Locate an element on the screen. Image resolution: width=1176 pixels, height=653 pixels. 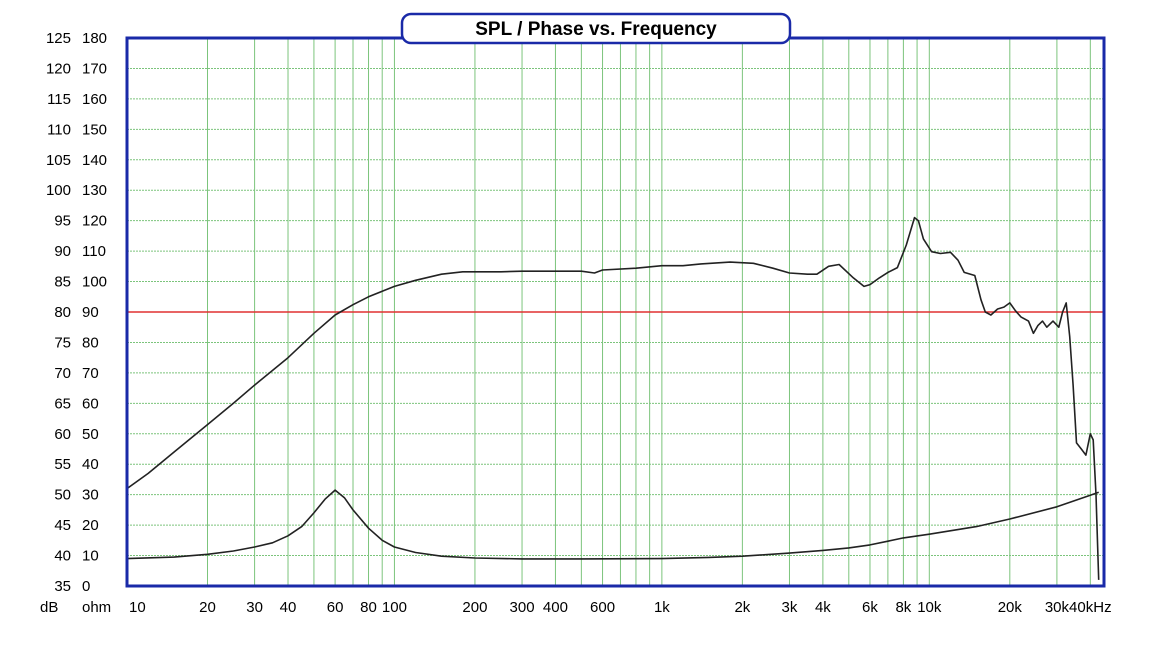
y2-tick-label: 160 is located at coordinates (94, 99).